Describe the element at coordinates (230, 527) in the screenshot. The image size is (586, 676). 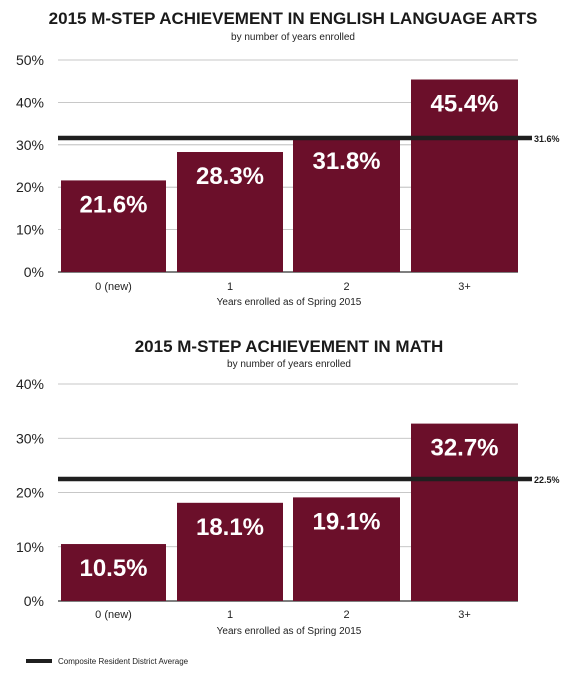
I see `math-bar-data-label: 18.1%` at that location.